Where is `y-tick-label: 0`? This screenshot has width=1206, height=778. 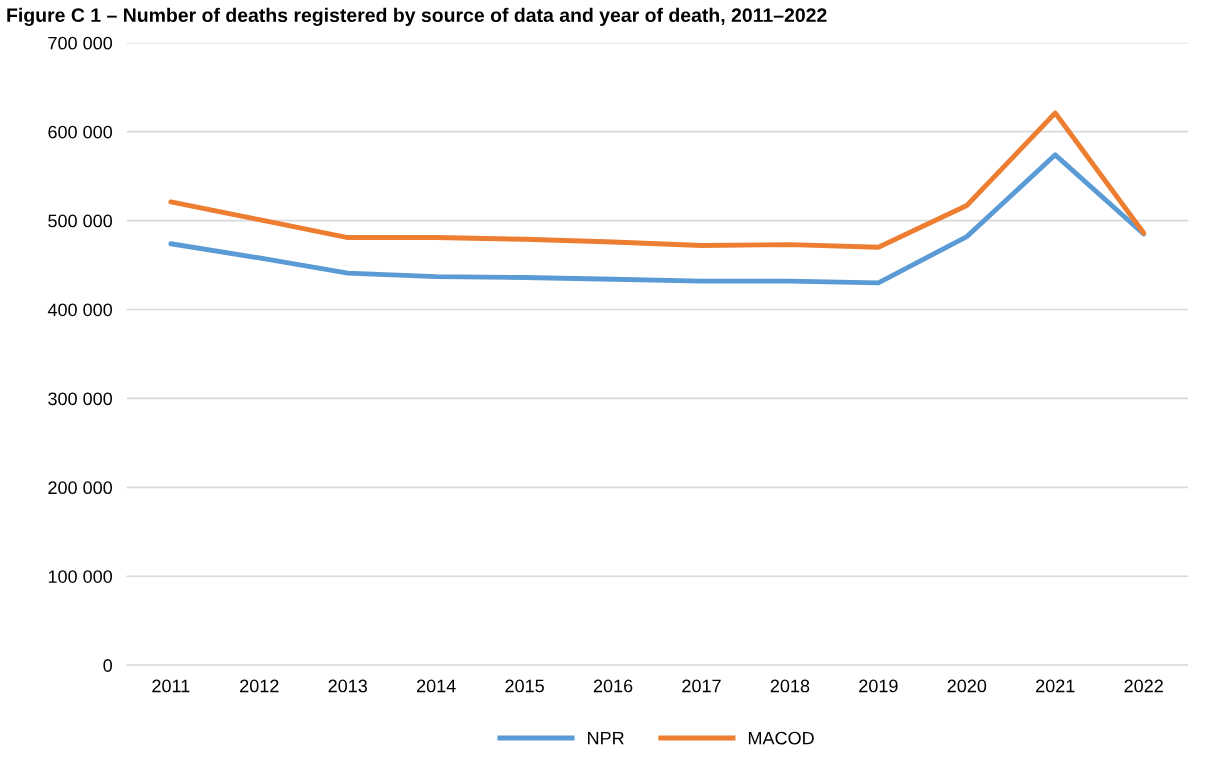 y-tick-label: 0 is located at coordinates (108, 665).